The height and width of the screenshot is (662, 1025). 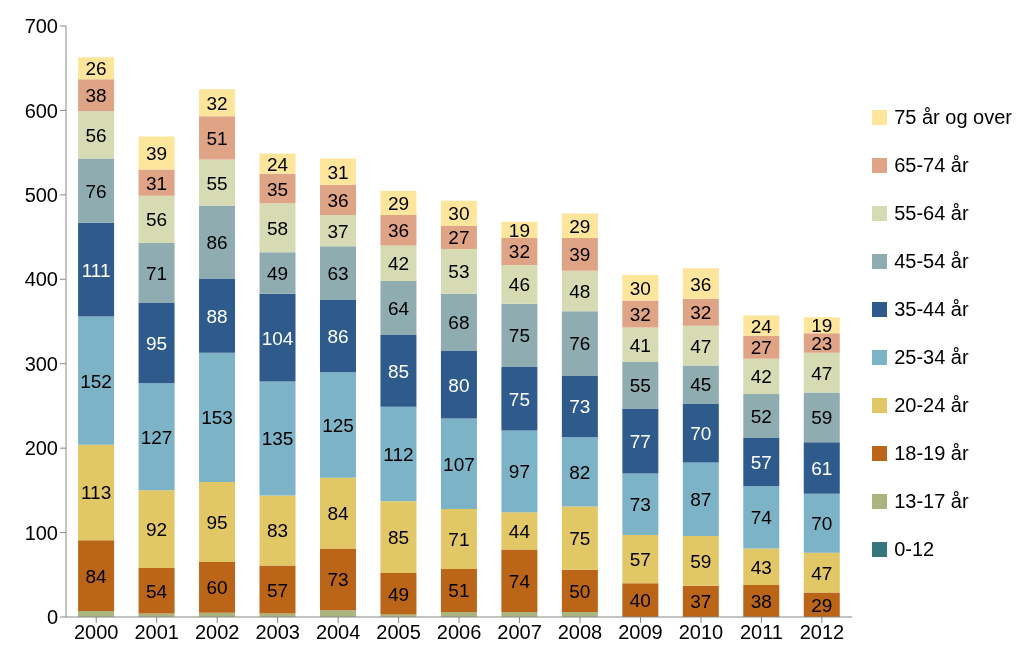 I want to click on data-label: 57, so click(x=640, y=560).